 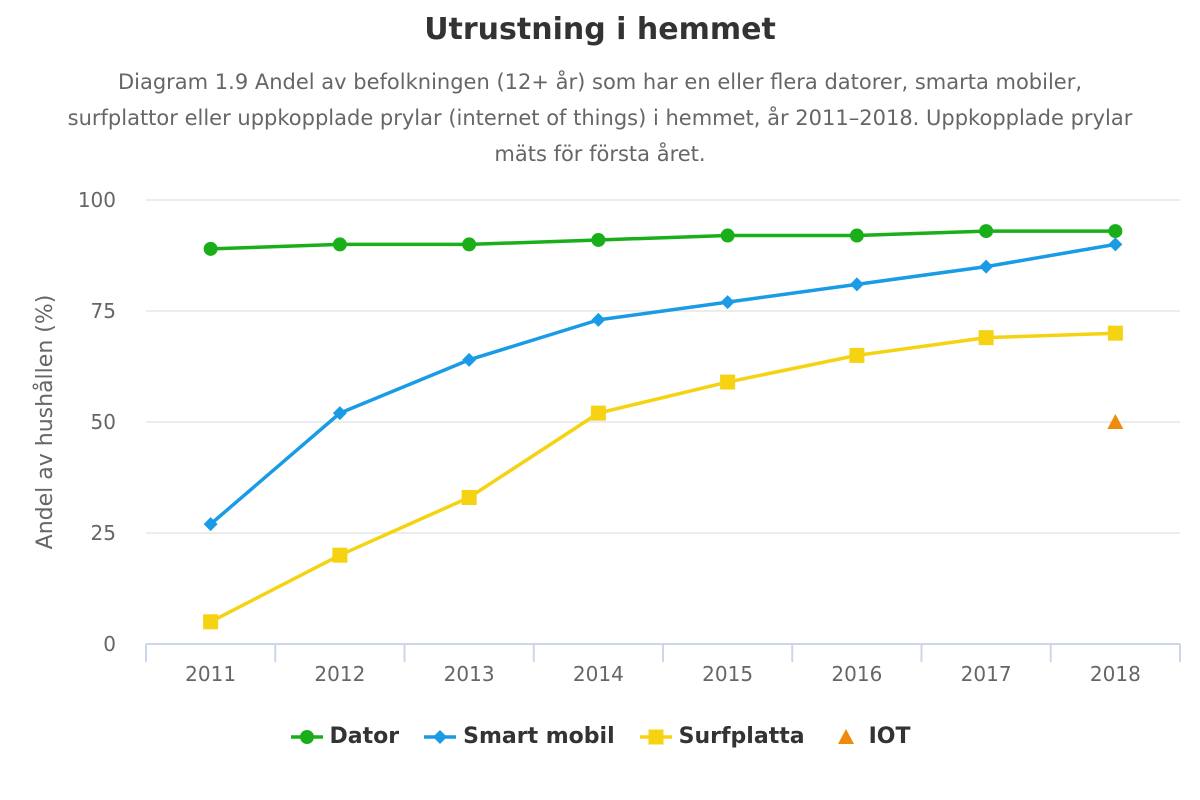 I want to click on x-tick-label: 2012, so click(x=339, y=674).